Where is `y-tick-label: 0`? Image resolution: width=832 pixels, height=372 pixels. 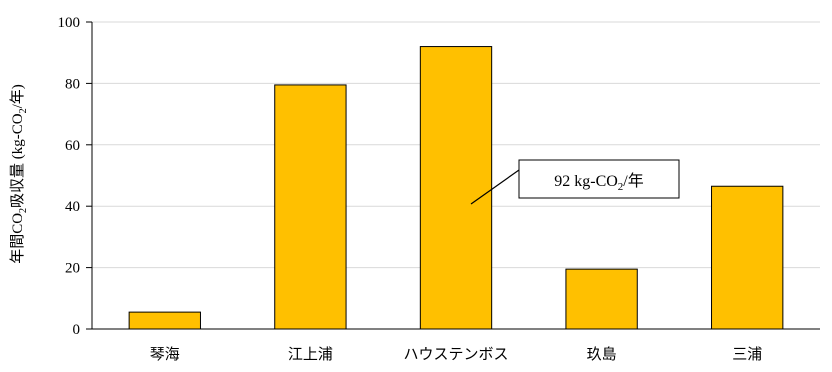 y-tick-label: 0 is located at coordinates (77, 330).